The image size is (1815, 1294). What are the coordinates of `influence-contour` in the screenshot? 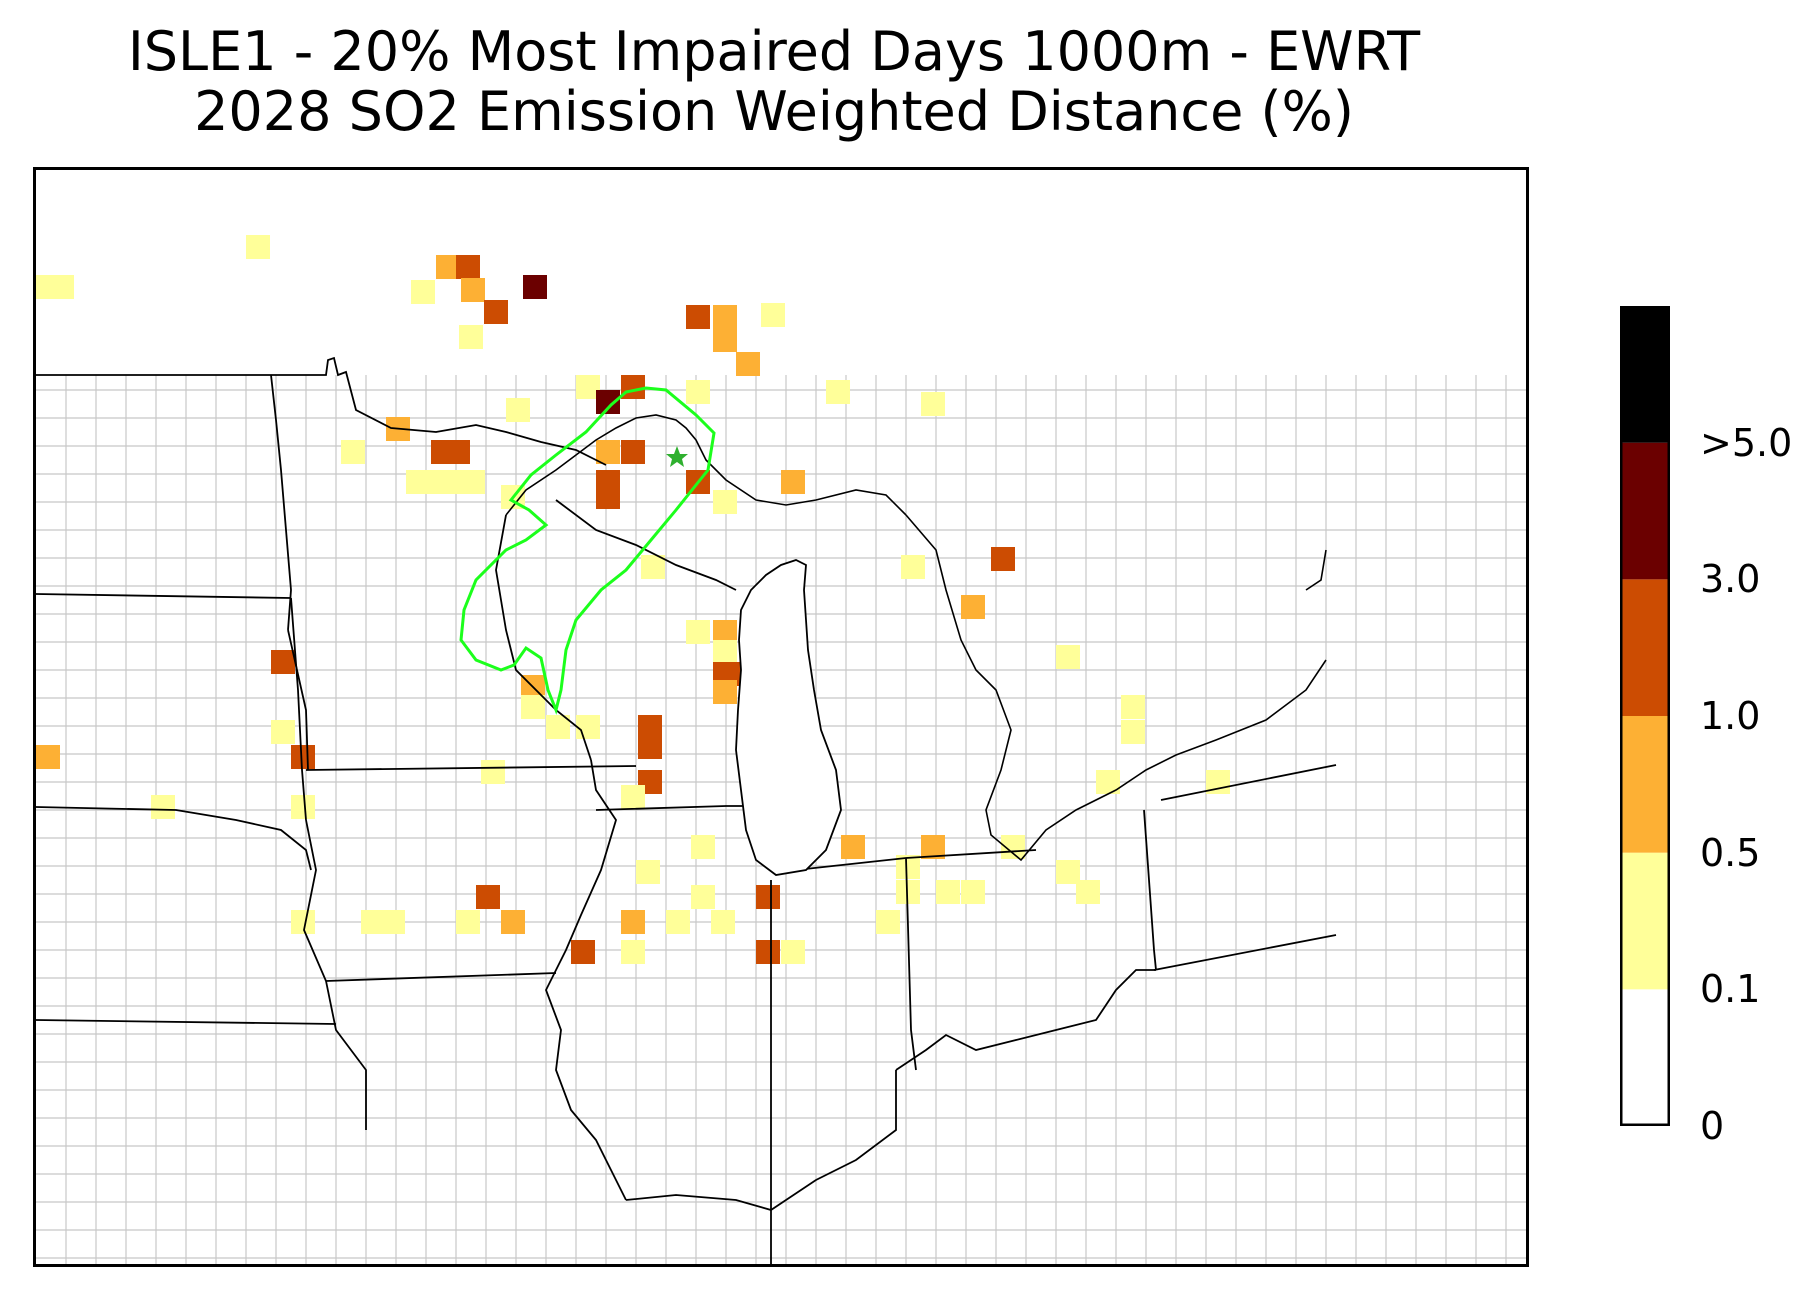 It's located at (587, 550).